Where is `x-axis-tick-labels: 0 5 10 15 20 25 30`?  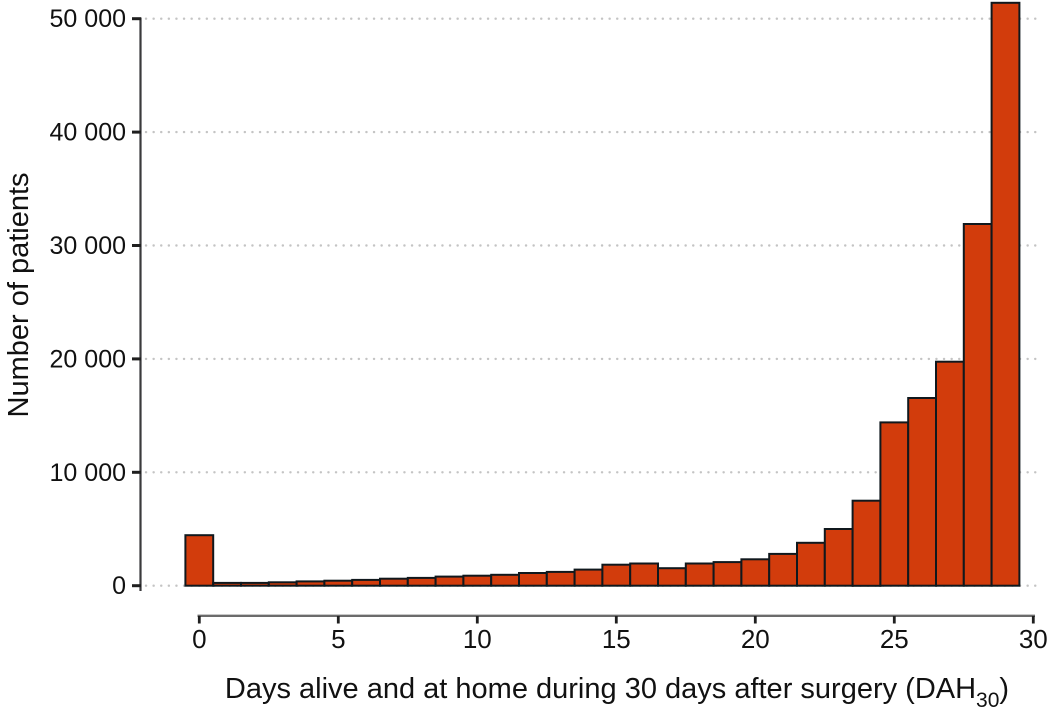
x-axis-tick-labels: 0 5 10 15 20 25 30 is located at coordinates (620, 639).